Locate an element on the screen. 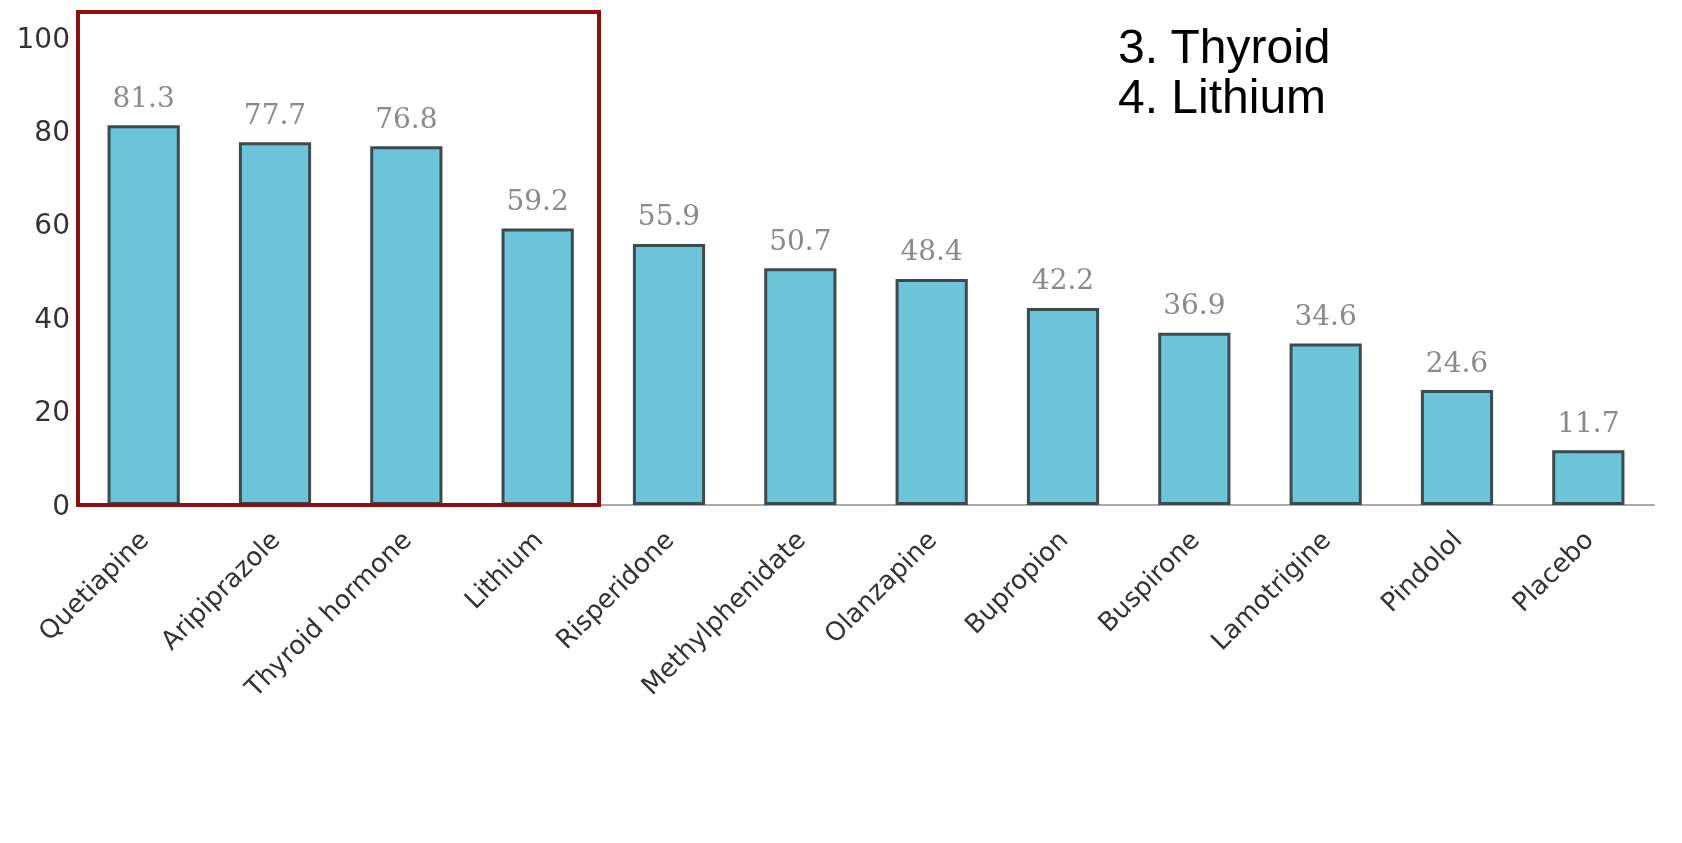  y-tick-label: 100 is located at coordinates (43, 38).